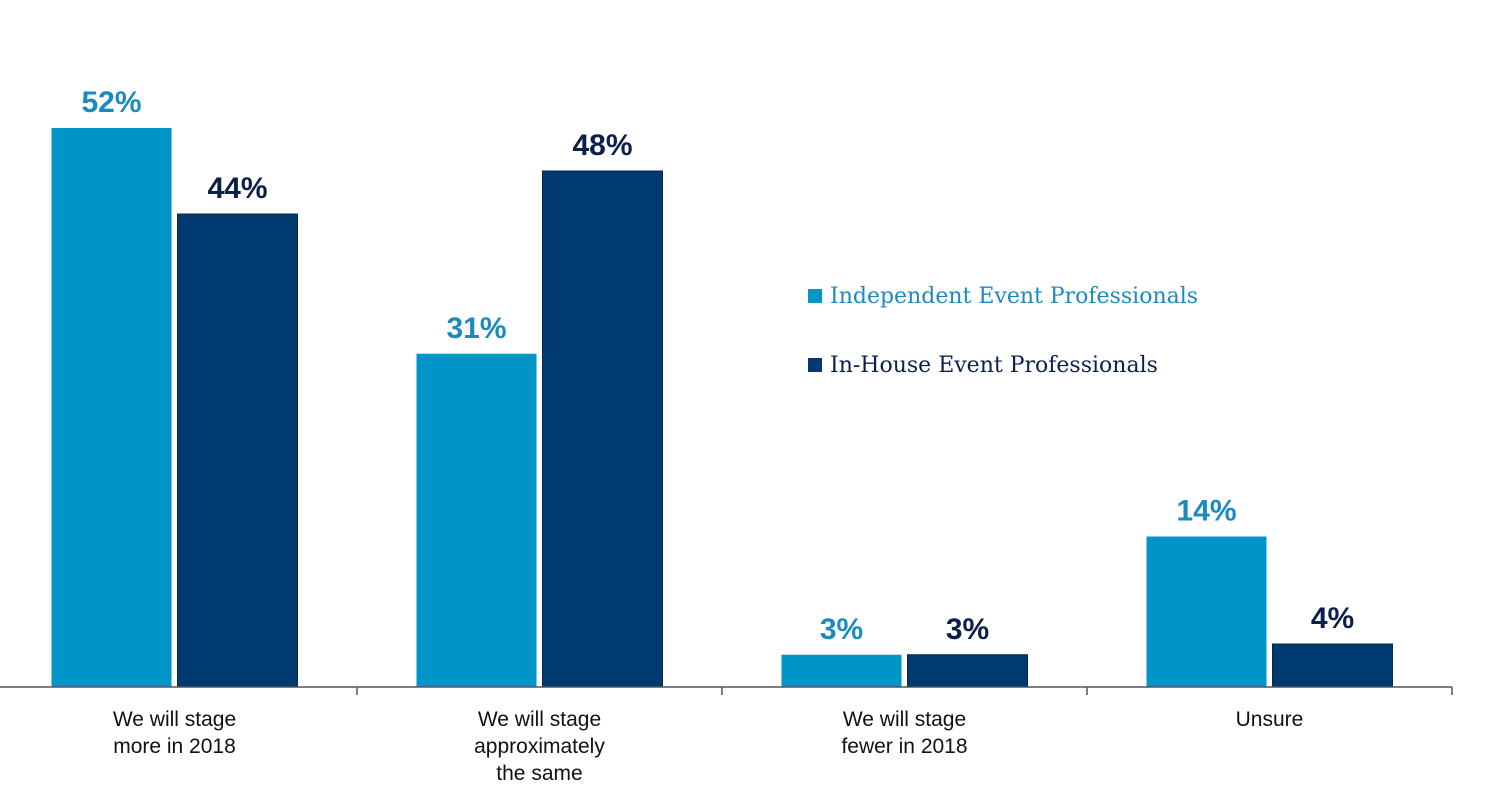 Image resolution: width=1500 pixels, height=810 pixels. What do you see at coordinates (111, 102) in the screenshot?
I see `data-label: 52%` at bounding box center [111, 102].